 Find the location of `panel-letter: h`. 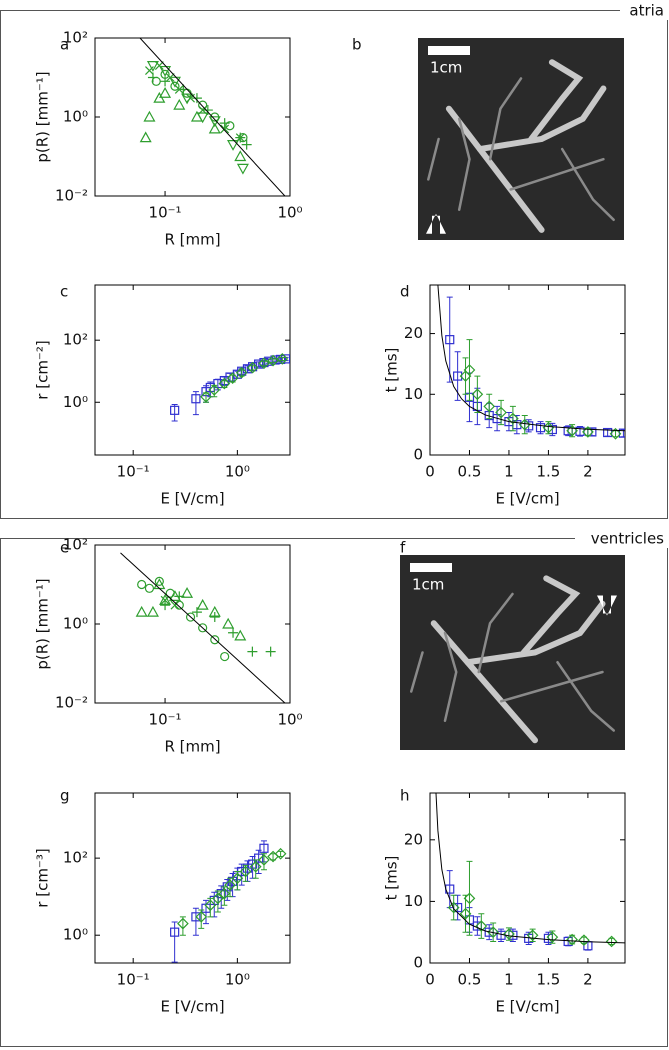

panel-letter: h is located at coordinates (405, 796).